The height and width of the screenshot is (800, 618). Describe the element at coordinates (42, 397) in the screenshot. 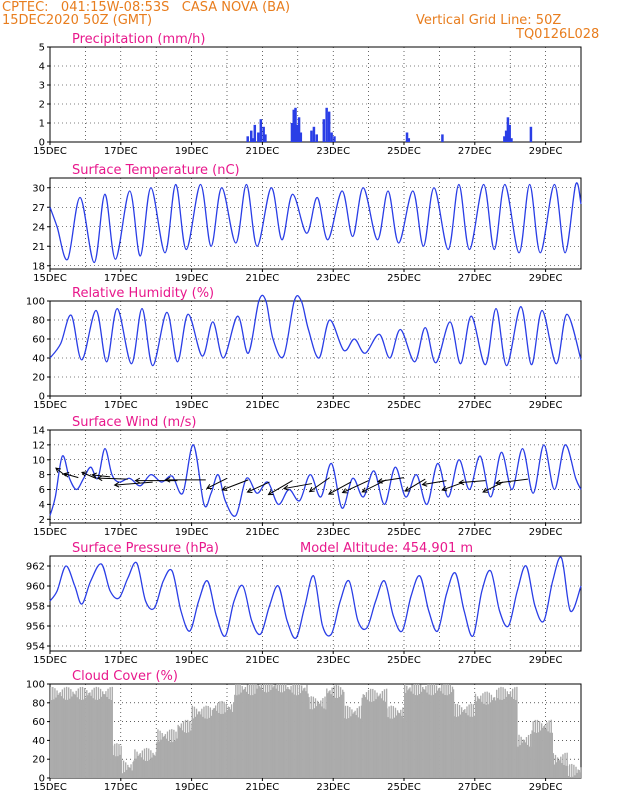

I see `y-tick-label: 0` at that location.